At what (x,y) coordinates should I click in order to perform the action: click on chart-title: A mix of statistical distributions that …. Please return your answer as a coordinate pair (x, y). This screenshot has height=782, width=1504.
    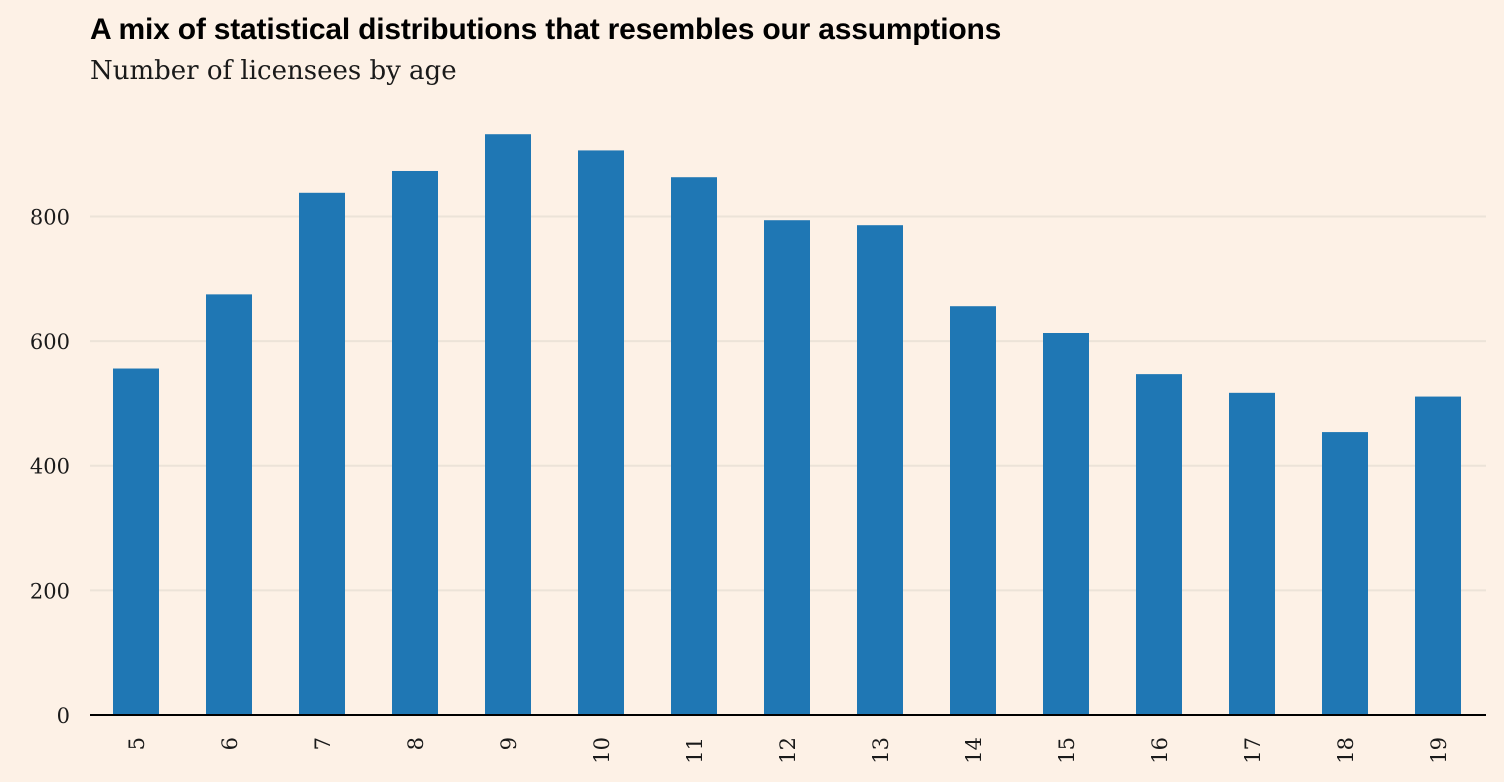
    Looking at the image, I should click on (546, 29).